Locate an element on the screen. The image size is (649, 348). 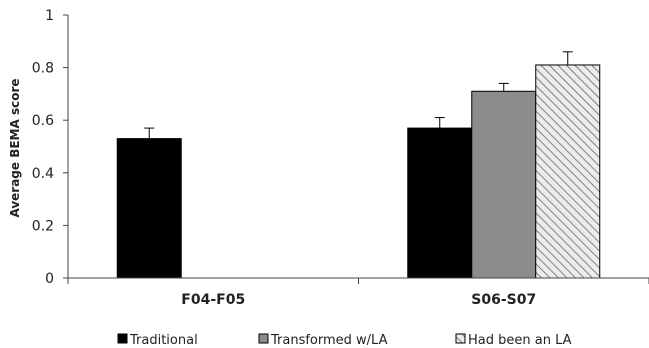
bar-traditional-f04-f05 is located at coordinates (149, 208).